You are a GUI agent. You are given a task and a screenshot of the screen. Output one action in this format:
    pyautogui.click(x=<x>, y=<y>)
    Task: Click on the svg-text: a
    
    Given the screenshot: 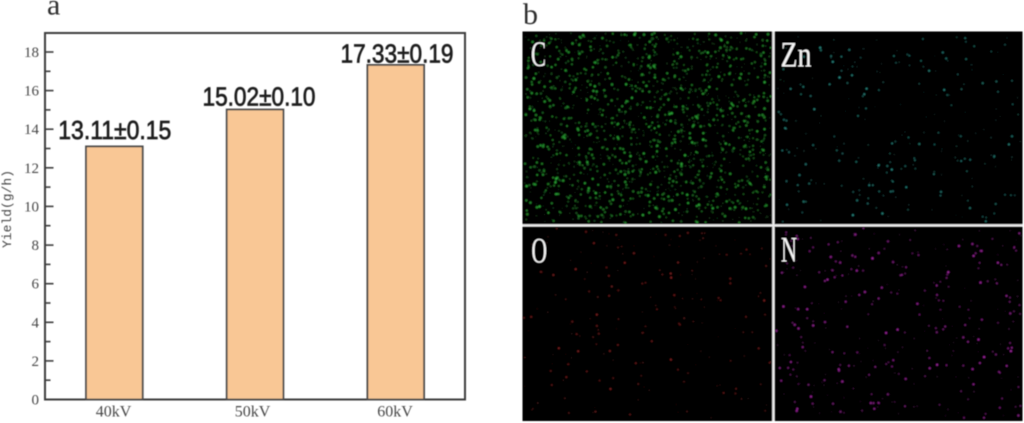 What is the action you would take?
    pyautogui.click(x=53, y=11)
    